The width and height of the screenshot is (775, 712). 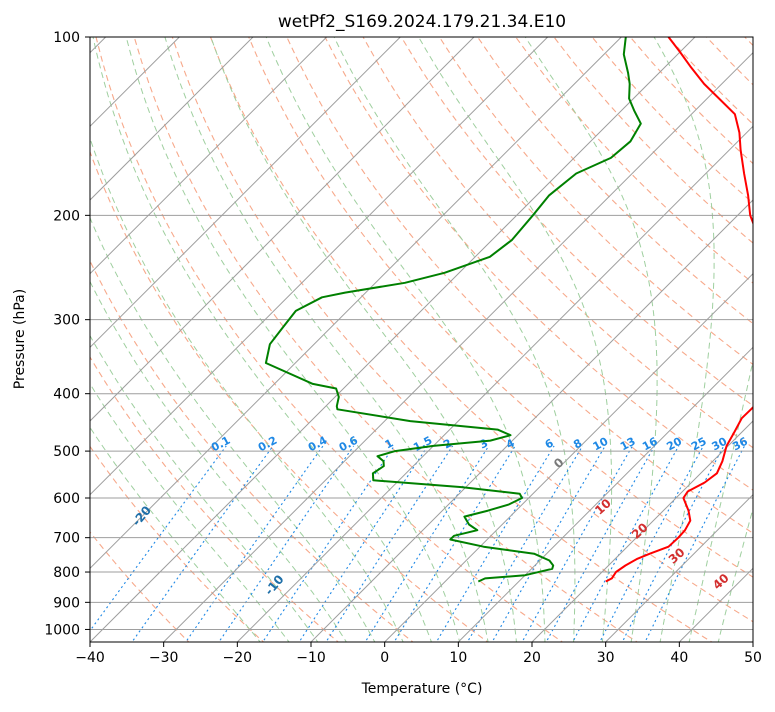 What do you see at coordinates (532, 658) in the screenshot?
I see `x-tick-label: 20` at bounding box center [532, 658].